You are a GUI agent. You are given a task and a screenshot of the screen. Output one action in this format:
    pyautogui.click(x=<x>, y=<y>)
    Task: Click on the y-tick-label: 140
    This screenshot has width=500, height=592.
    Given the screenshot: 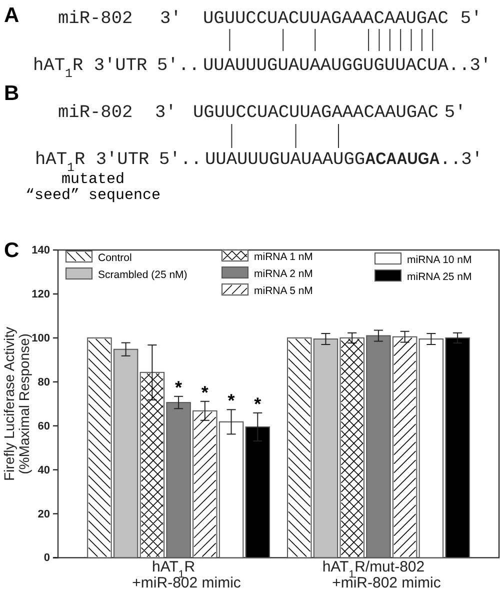 What is the action you would take?
    pyautogui.click(x=41, y=250)
    